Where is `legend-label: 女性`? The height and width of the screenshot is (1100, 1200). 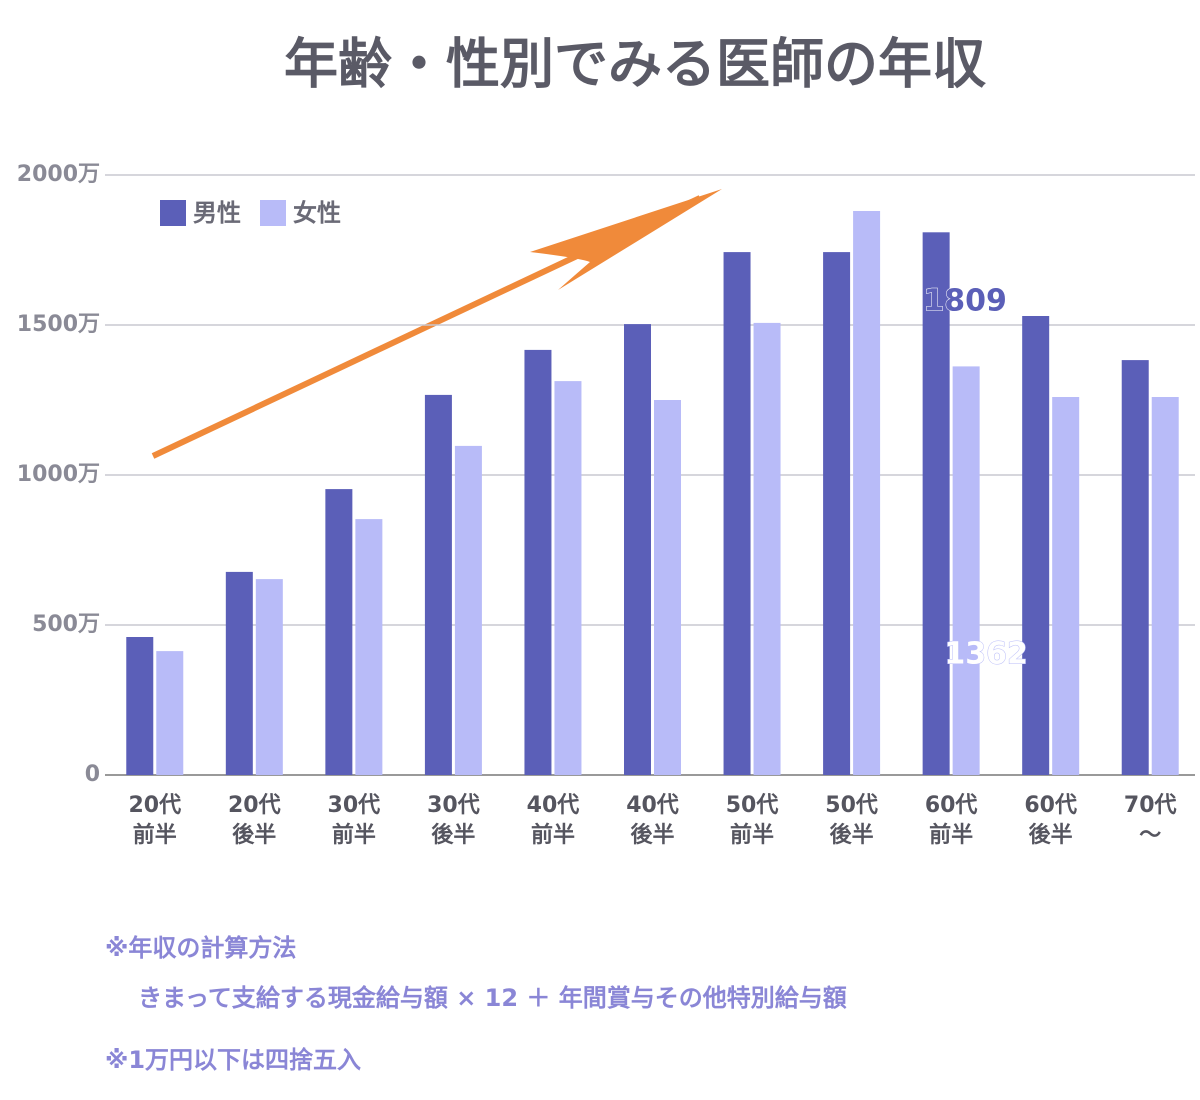 legend-label: 女性 is located at coordinates (317, 213).